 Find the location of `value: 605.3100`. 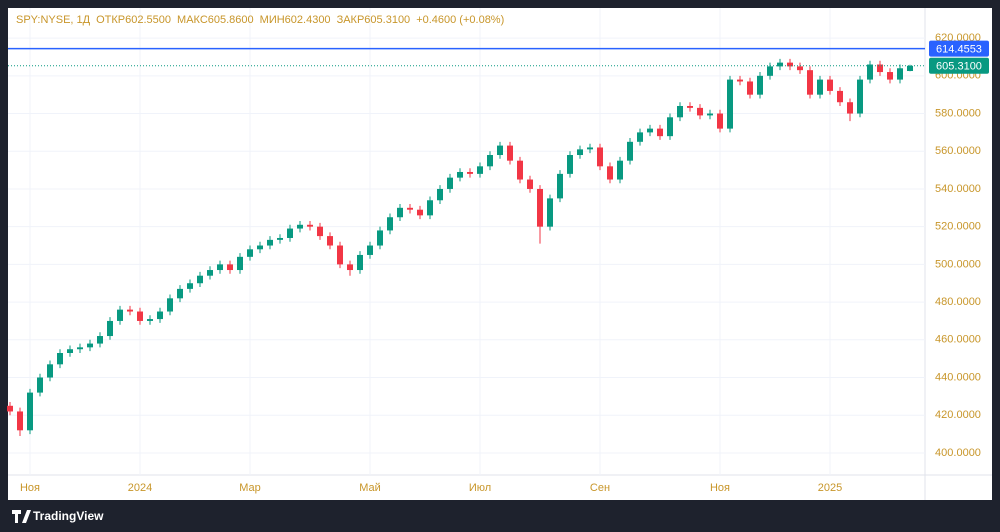

value: 605.3100 is located at coordinates (387, 20).